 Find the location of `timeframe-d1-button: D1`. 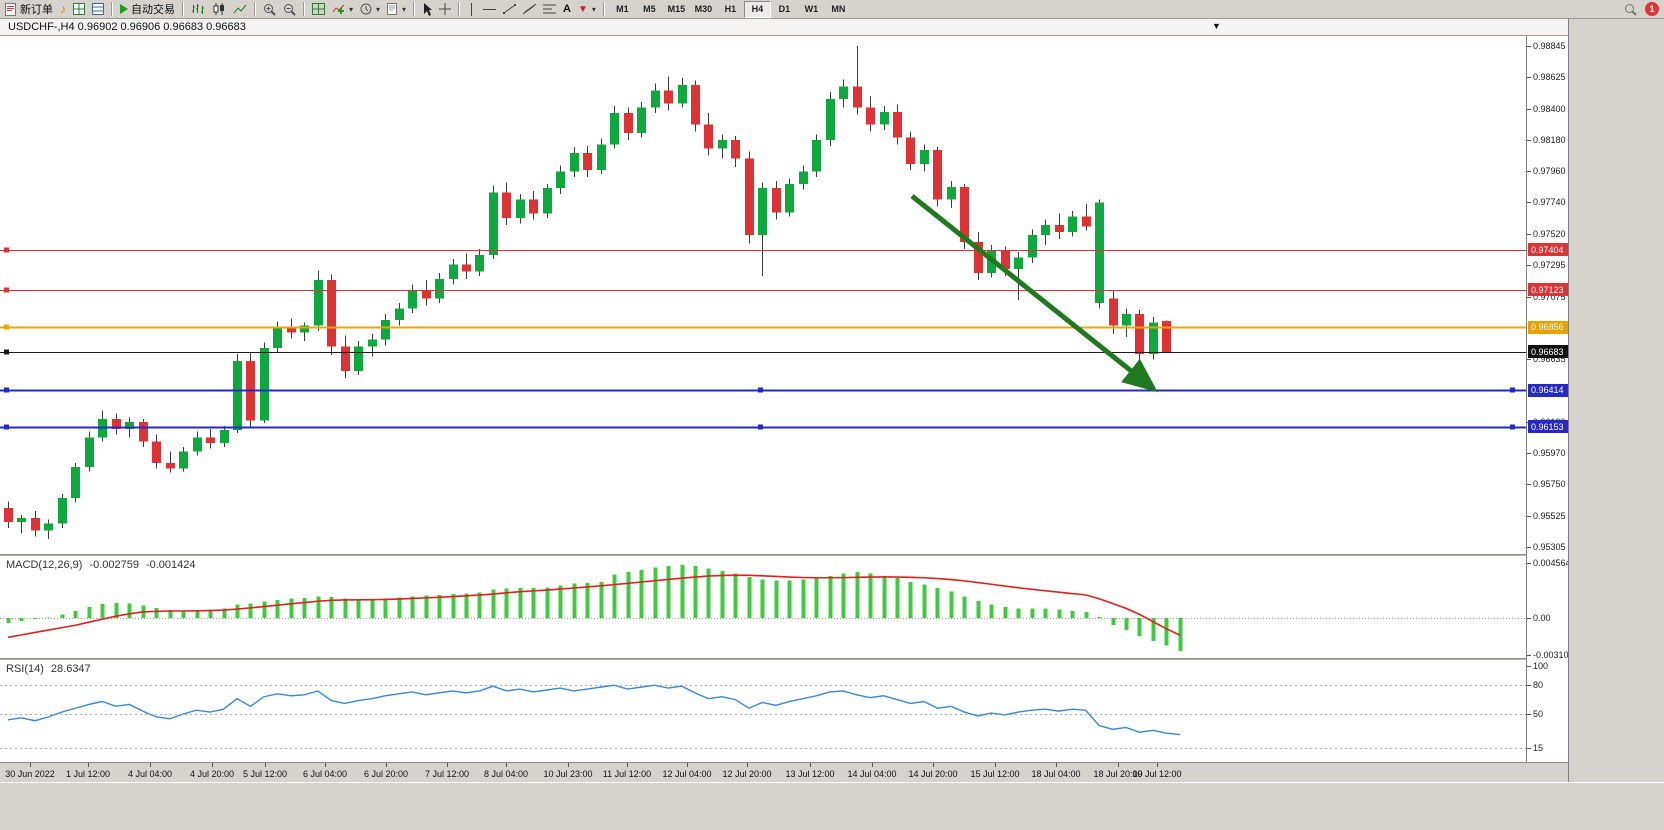

timeframe-d1-button: D1 is located at coordinates (784, 9).